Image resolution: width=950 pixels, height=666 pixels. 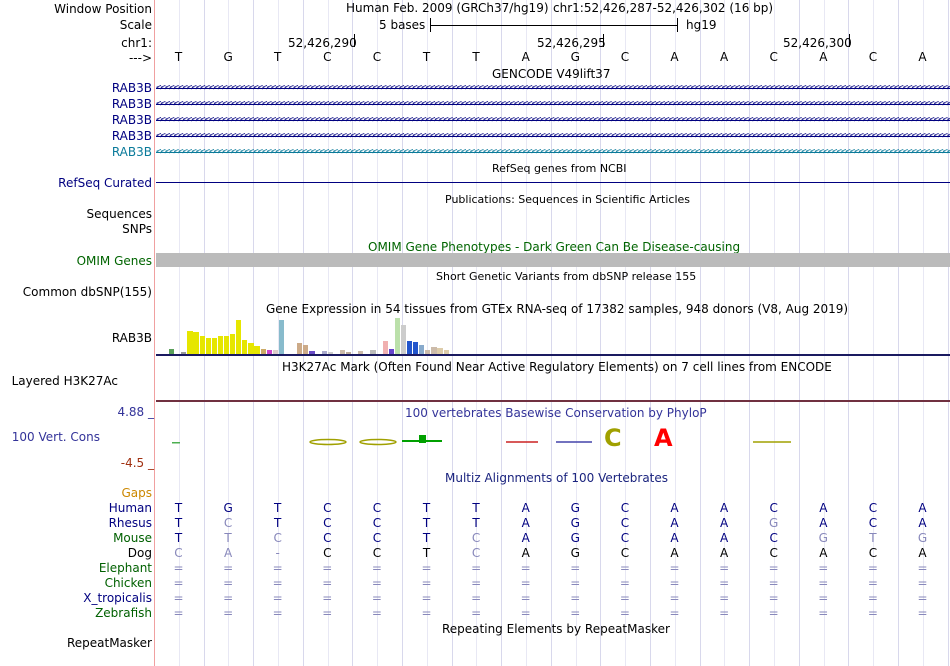 I want to click on label-divider, so click(x=154, y=333).